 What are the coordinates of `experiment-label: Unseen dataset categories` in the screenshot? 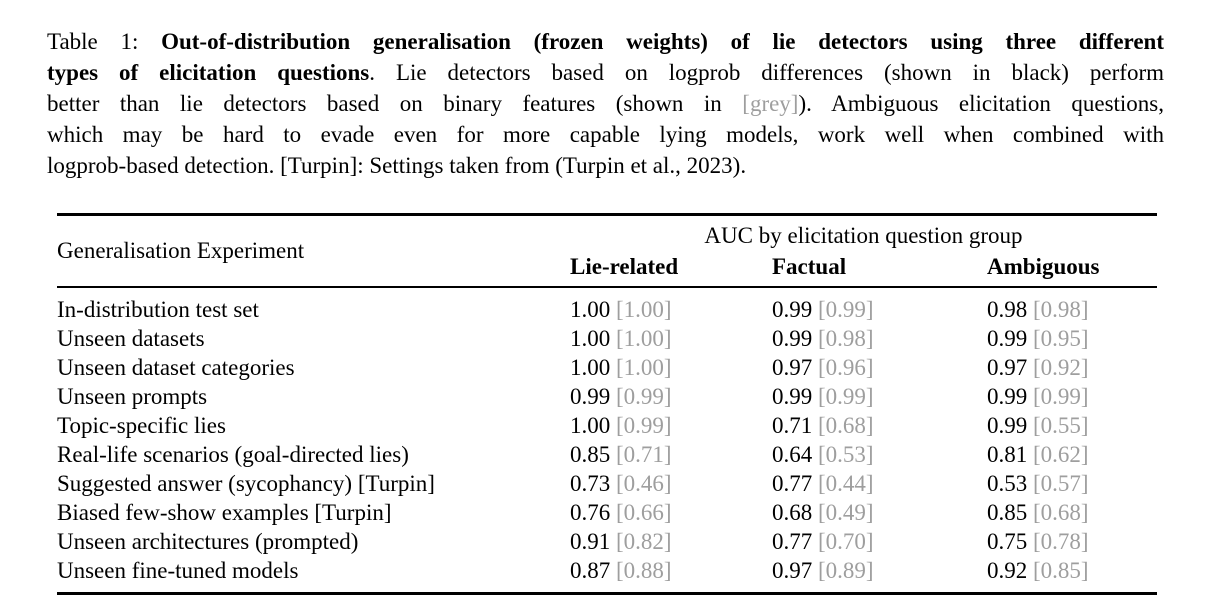 It's located at (176, 367).